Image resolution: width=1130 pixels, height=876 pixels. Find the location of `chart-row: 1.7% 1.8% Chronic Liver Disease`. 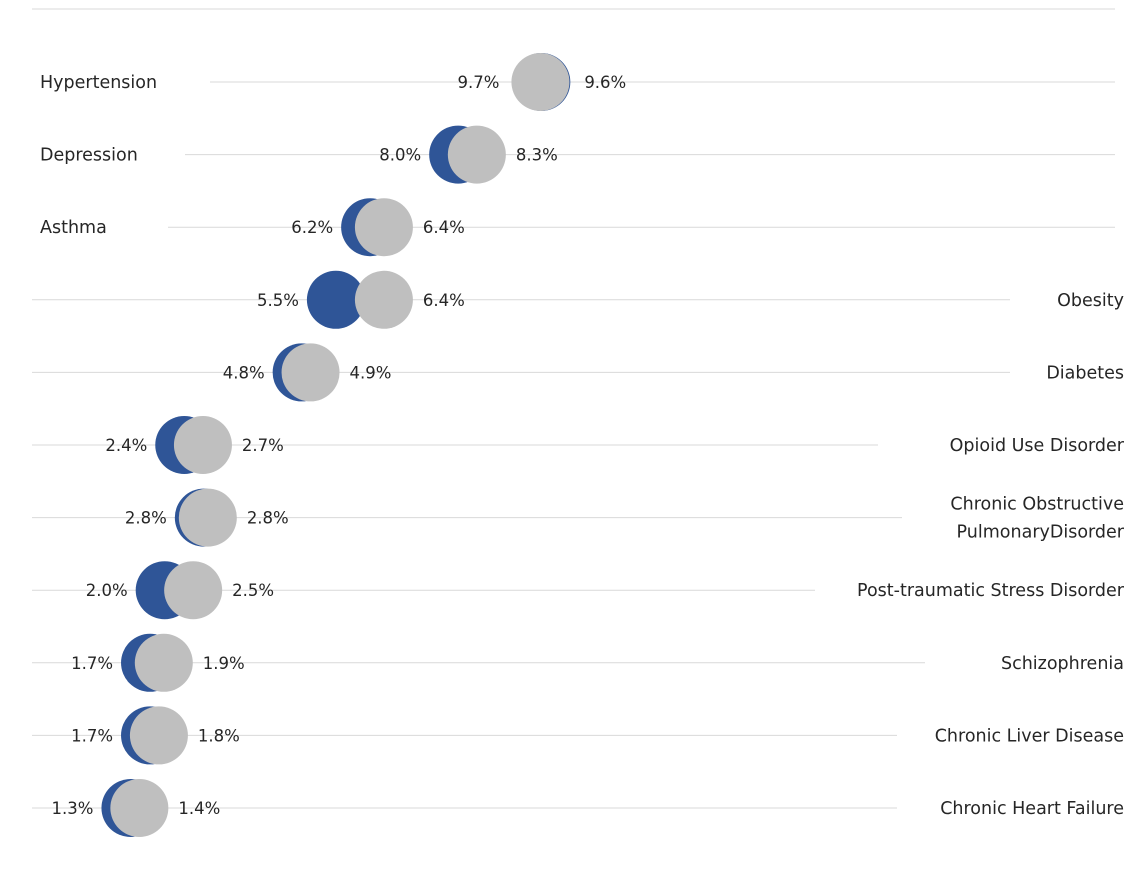

chart-row: 1.7% 1.8% Chronic Liver Disease is located at coordinates (578, 735).